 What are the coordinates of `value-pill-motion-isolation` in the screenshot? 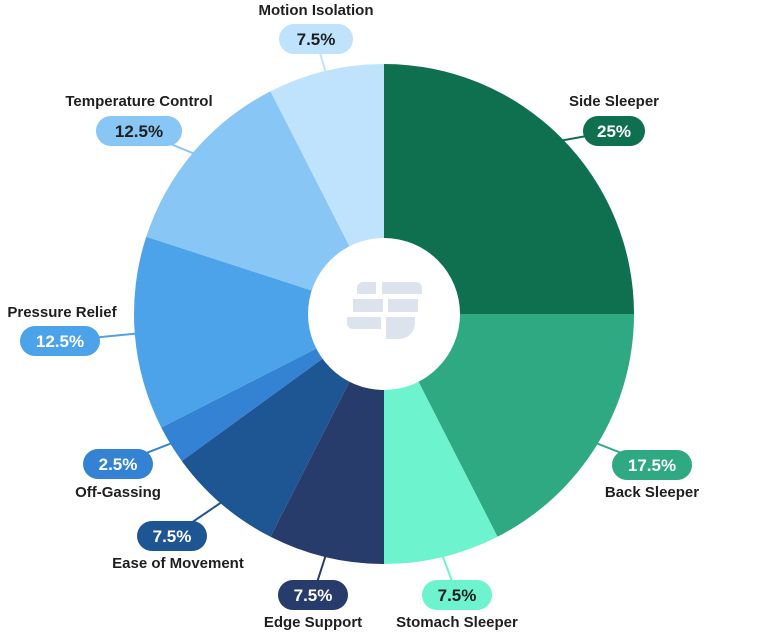 It's located at (316, 39).